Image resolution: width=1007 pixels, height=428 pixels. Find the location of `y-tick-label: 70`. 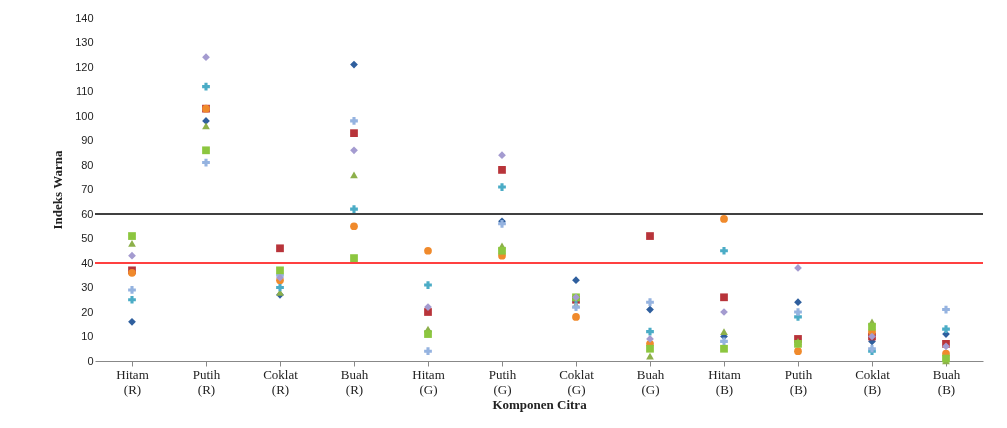

y-tick-label: 70 is located at coordinates (87, 189).